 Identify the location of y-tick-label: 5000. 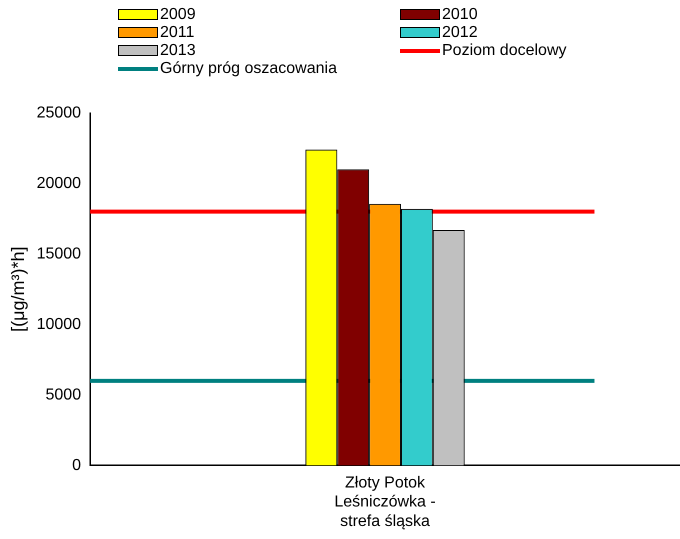
(64, 395).